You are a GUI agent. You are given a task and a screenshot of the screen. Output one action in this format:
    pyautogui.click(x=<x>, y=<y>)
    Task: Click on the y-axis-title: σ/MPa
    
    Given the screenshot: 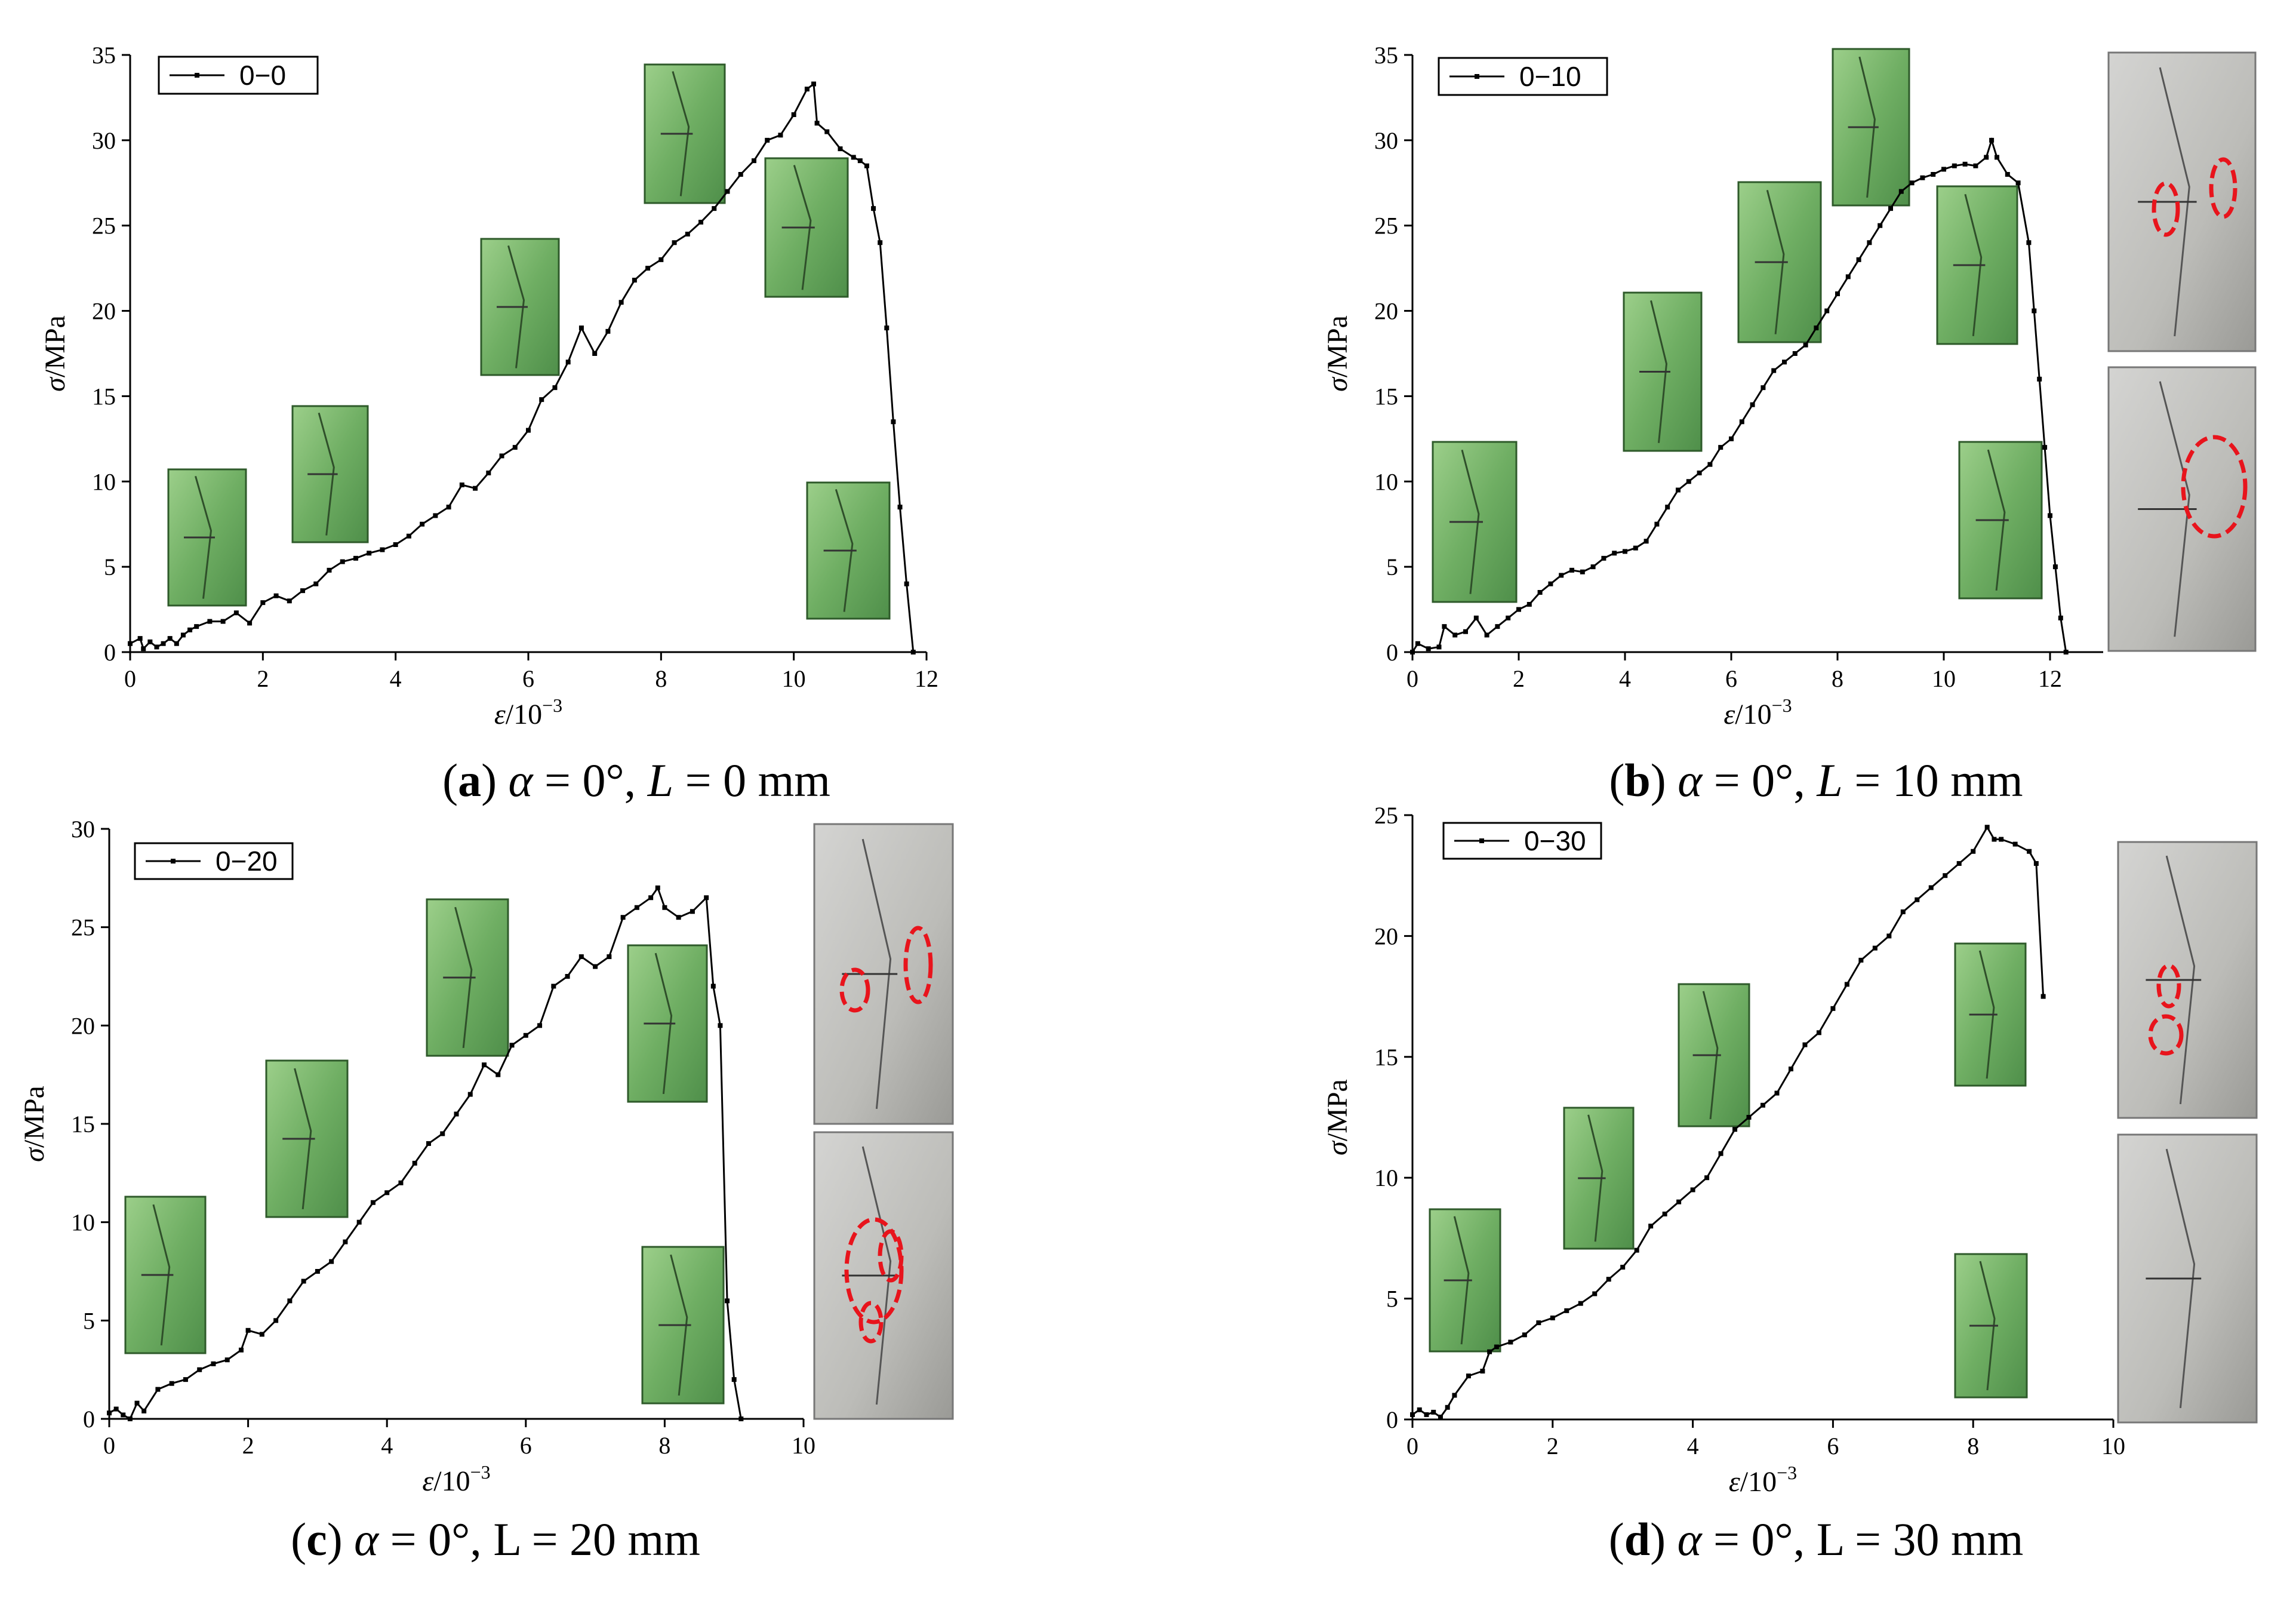 What is the action you would take?
    pyautogui.click(x=1337, y=353)
    